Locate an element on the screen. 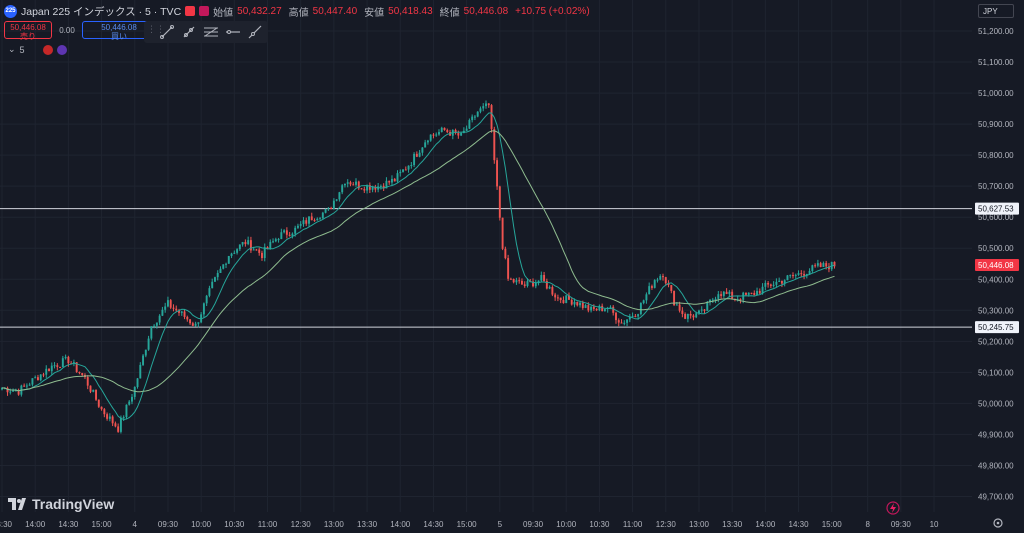 This screenshot has width=1024, height=533. x-tick-label-18: 10:30 is located at coordinates (599, 524).